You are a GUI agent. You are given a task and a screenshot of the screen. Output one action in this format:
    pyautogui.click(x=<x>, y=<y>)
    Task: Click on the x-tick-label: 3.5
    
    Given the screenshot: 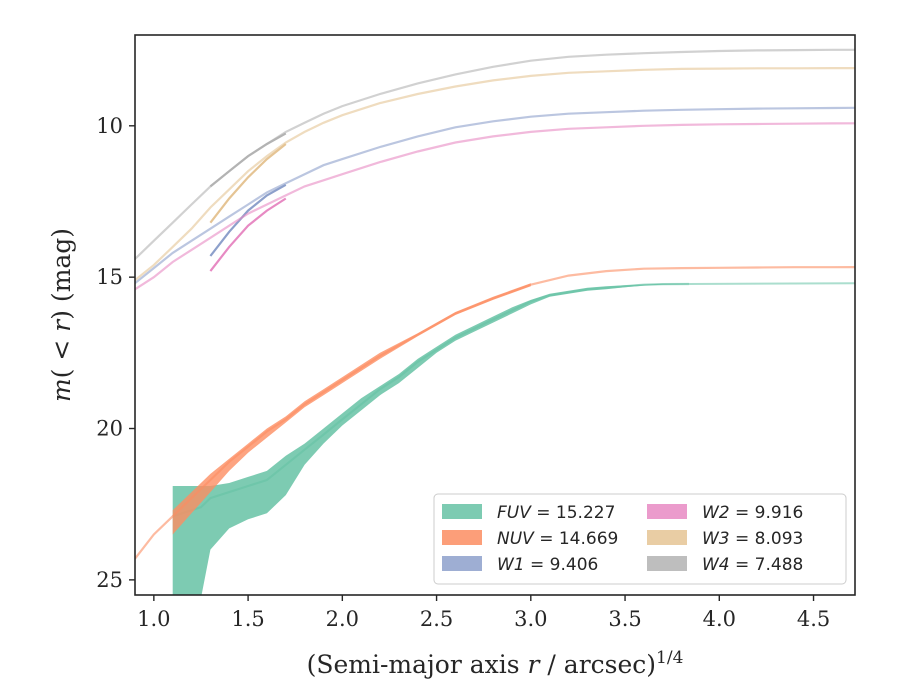 What is the action you would take?
    pyautogui.click(x=624, y=619)
    